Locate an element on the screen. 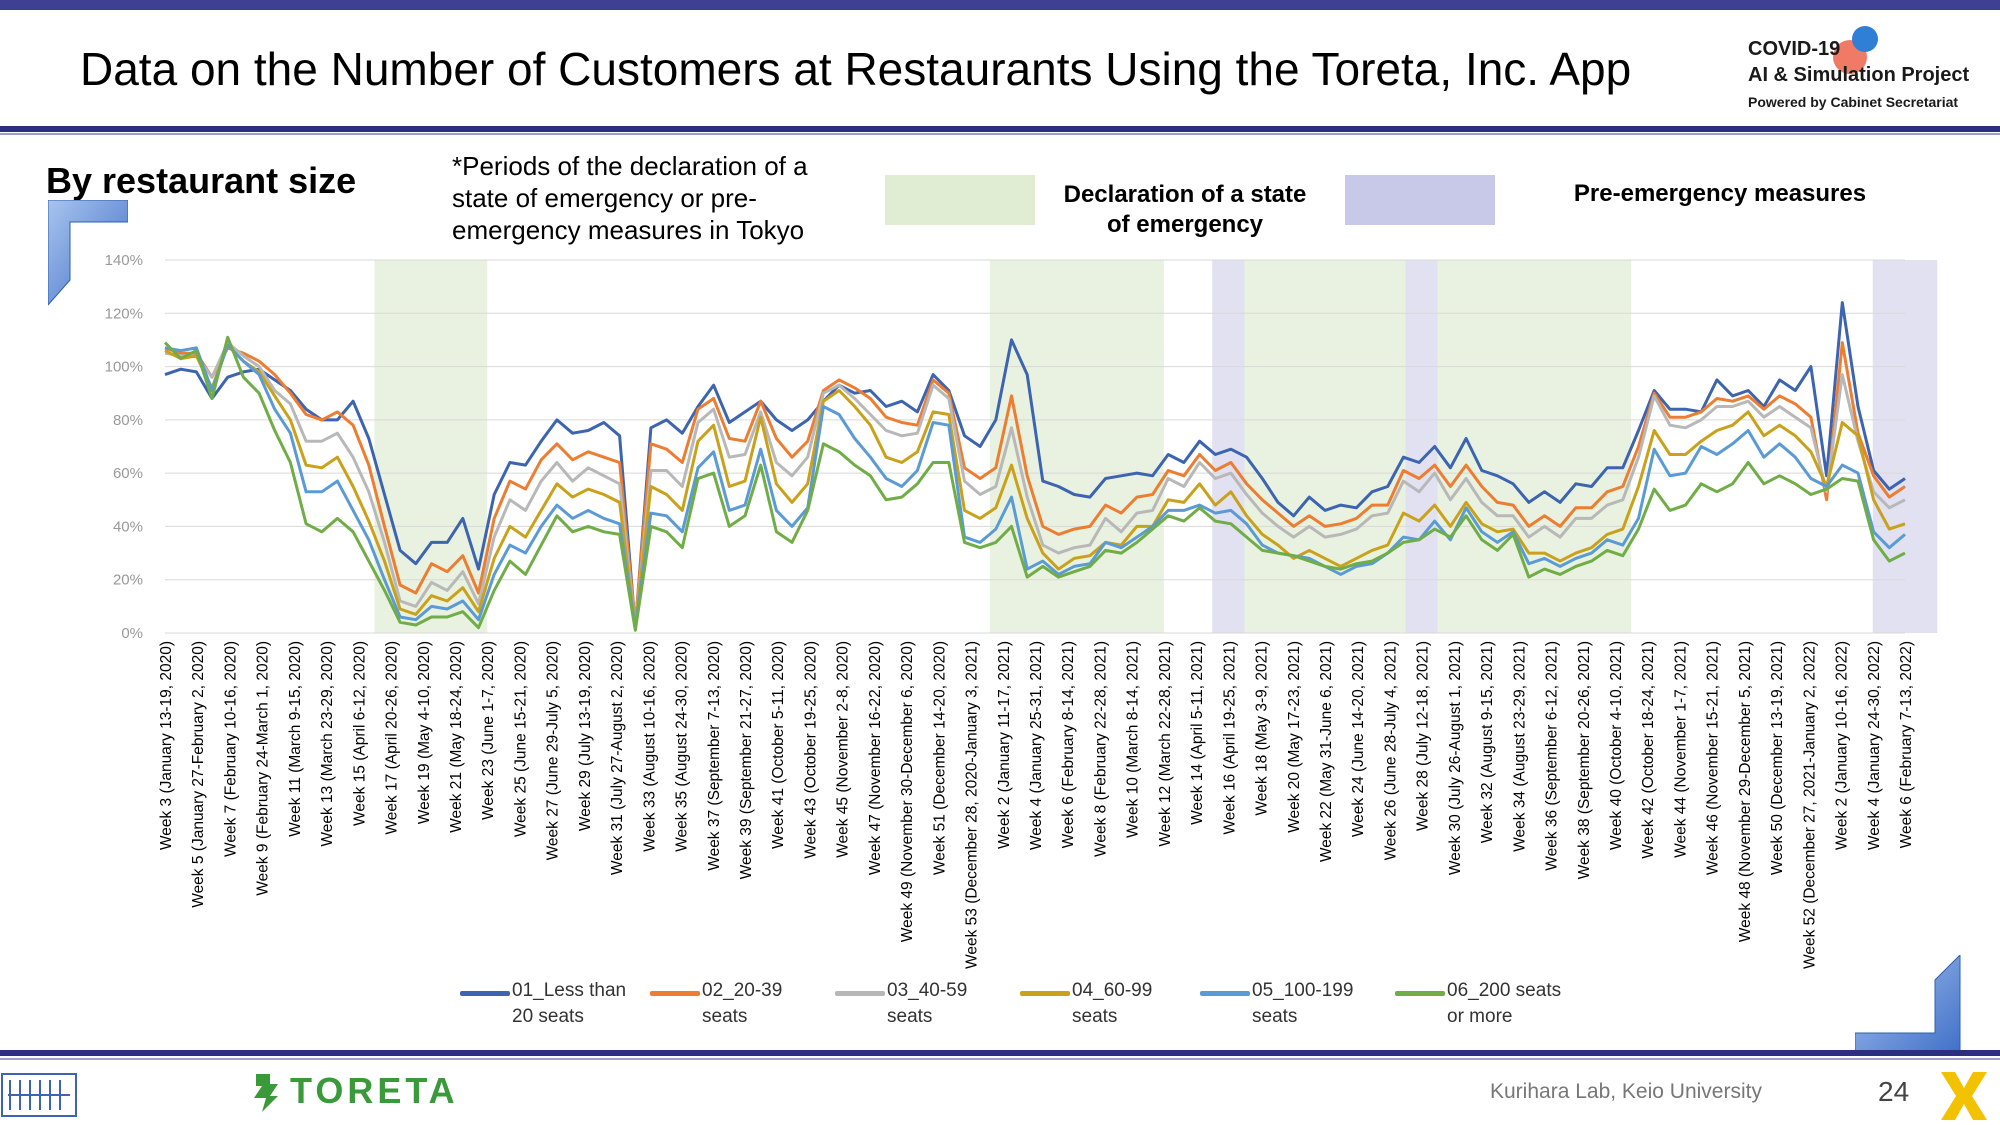  x-tick-label: Week 16 (April 19-25, 2021) is located at coordinates (1229, 738).